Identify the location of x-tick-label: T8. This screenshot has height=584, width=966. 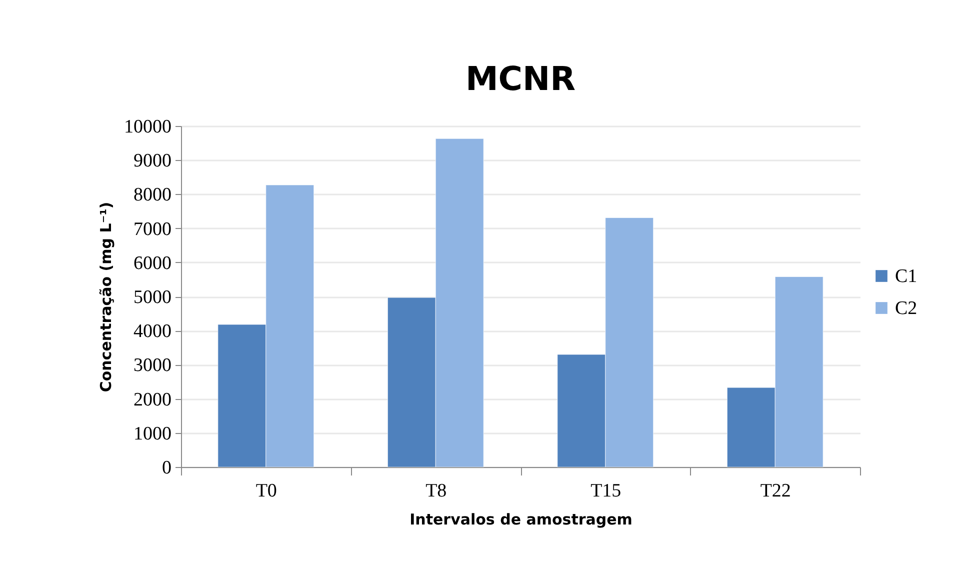
(436, 491).